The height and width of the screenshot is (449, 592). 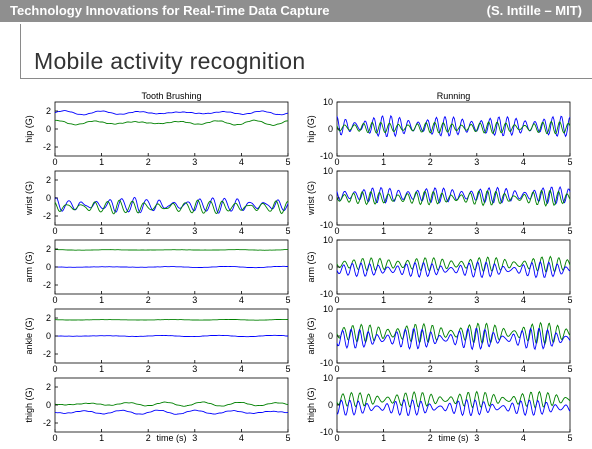 I want to click on slide-title: Mobile activity recognition, so click(x=170, y=61).